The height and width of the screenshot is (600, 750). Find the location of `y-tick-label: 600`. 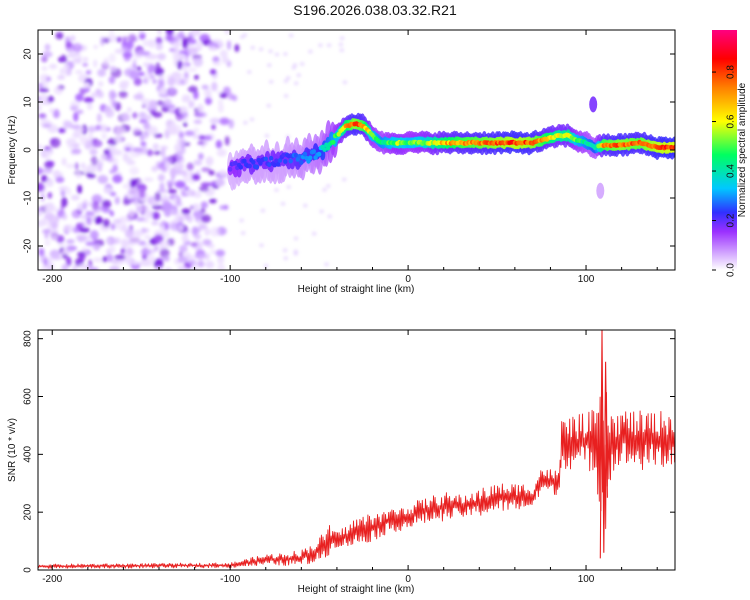

y-tick-label: 600 is located at coordinates (28, 396).